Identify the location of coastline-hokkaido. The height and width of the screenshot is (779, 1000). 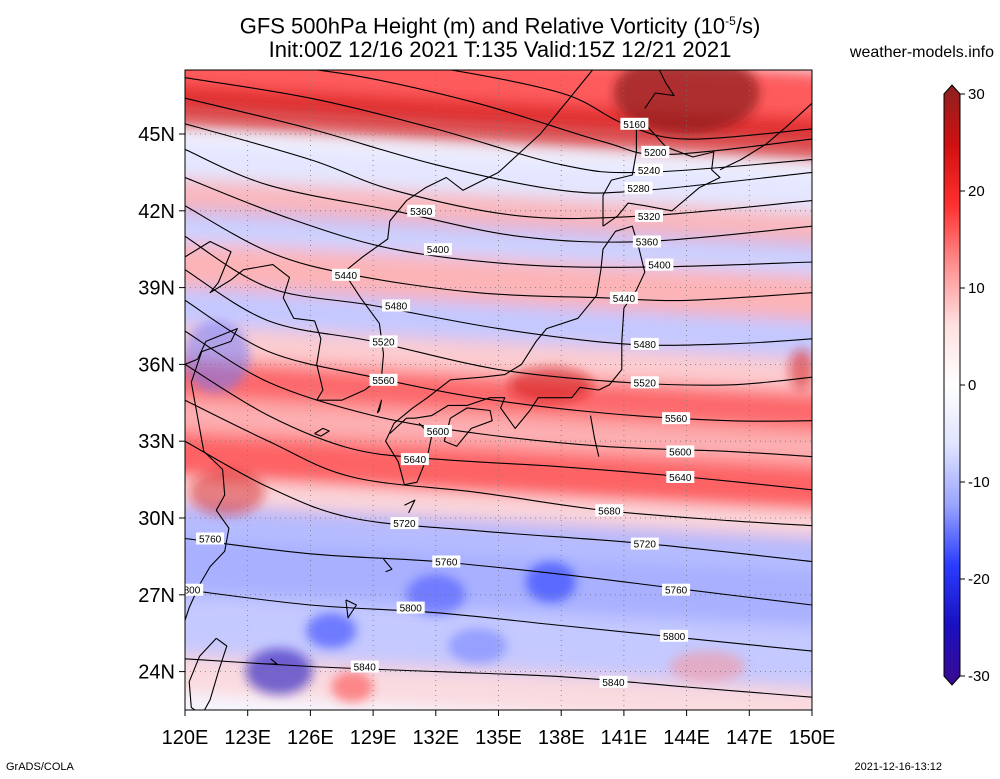
(661, 173).